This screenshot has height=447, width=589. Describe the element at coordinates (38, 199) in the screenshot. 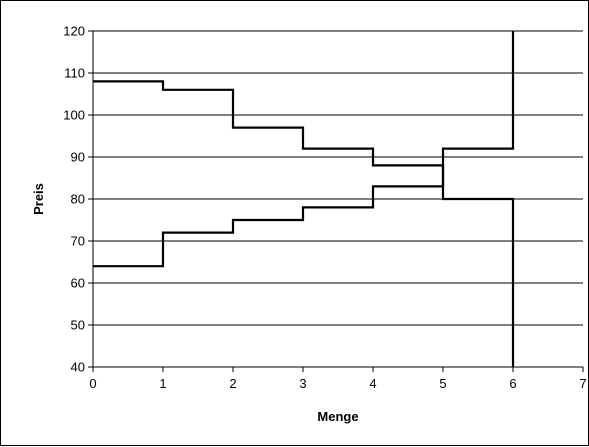

I see `y-axis-title: Preis` at that location.